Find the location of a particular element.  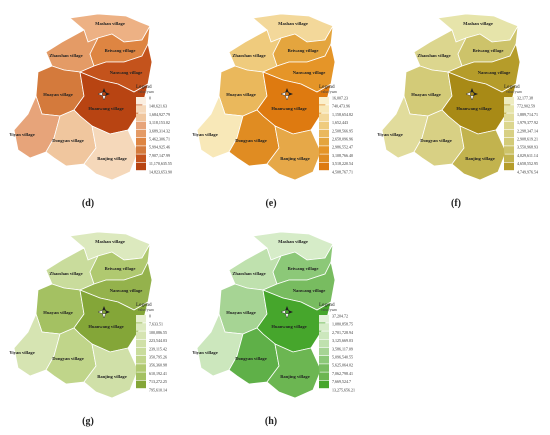

legend-value: 713,272.25 is located at coordinates (158, 382).